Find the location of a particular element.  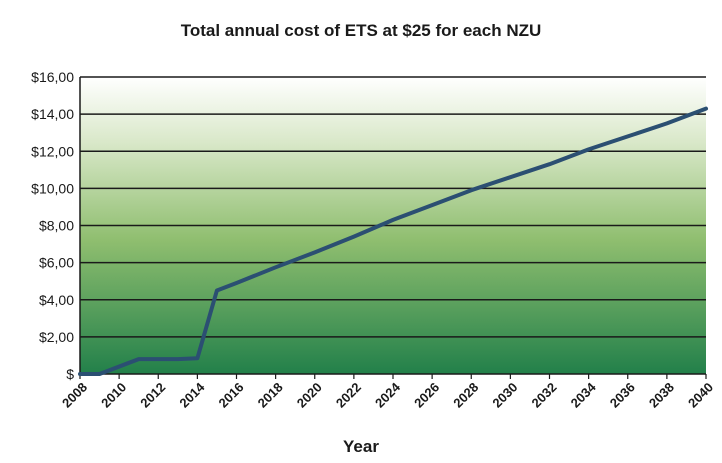

y-tick-label: $ is located at coordinates (70, 374).